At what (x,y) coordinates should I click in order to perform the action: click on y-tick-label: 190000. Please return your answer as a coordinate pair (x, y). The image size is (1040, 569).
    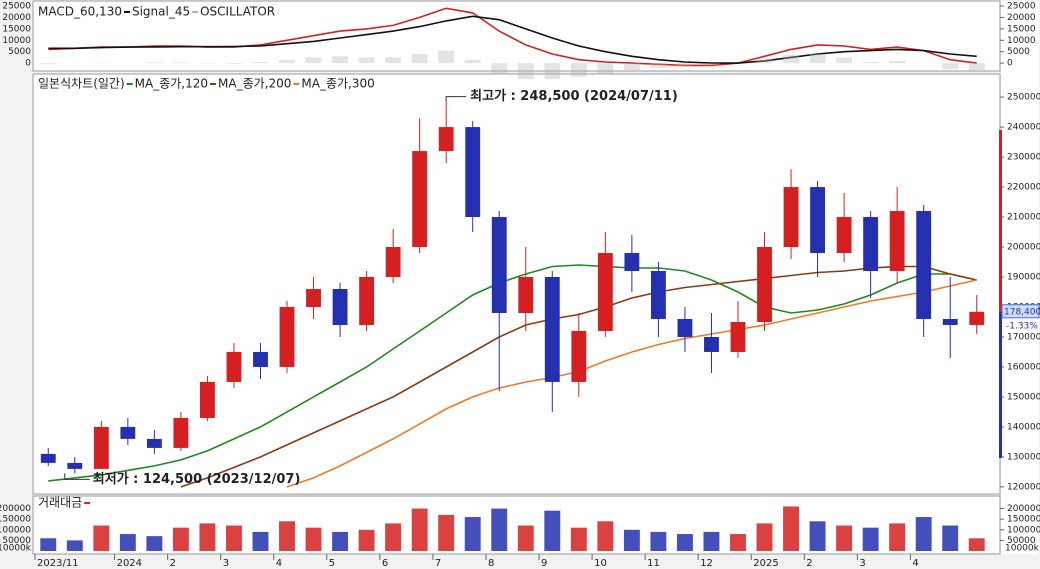
    Looking at the image, I should click on (1023, 278).